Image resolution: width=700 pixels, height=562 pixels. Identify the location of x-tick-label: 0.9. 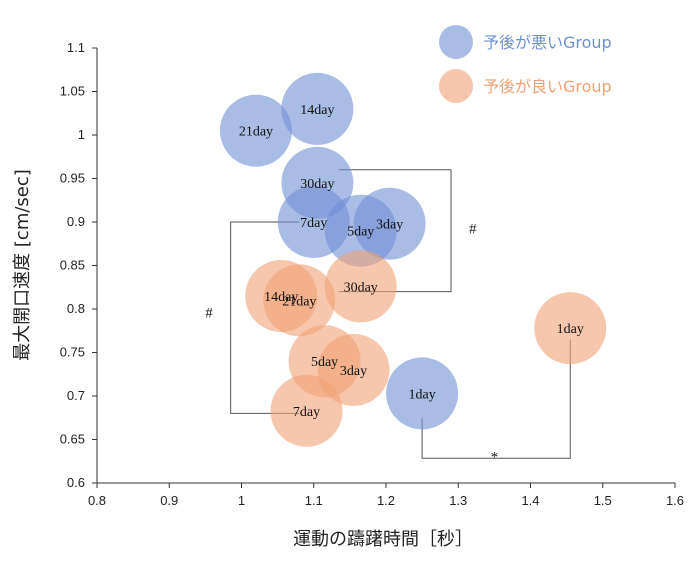
(169, 500).